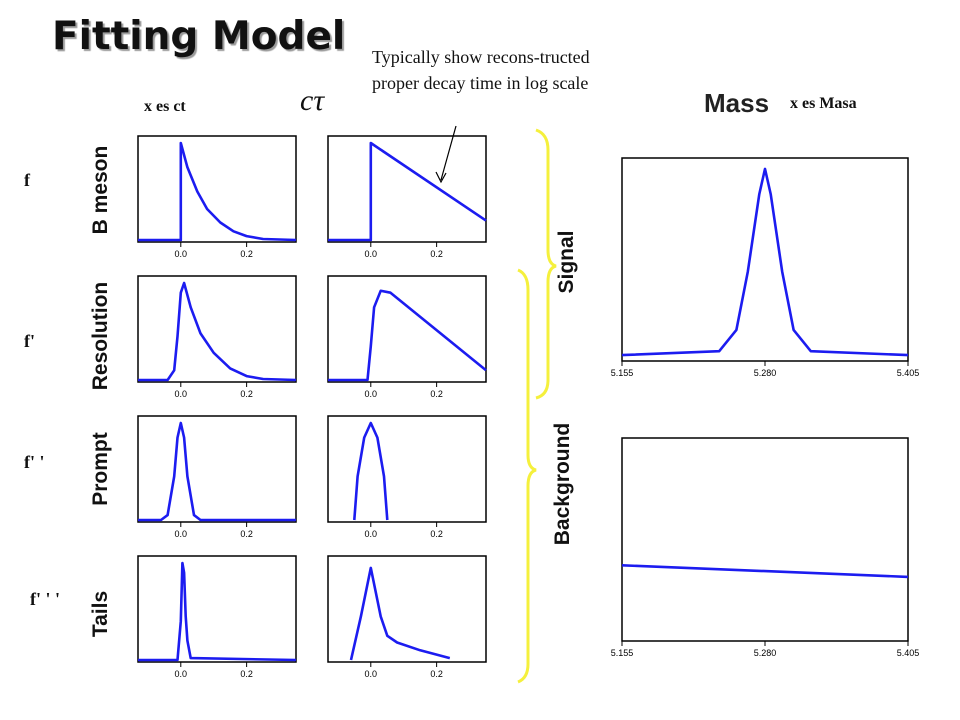 This screenshot has width=960, height=720. I want to click on x-tick-label-1-1: 0.0, so click(181, 254).